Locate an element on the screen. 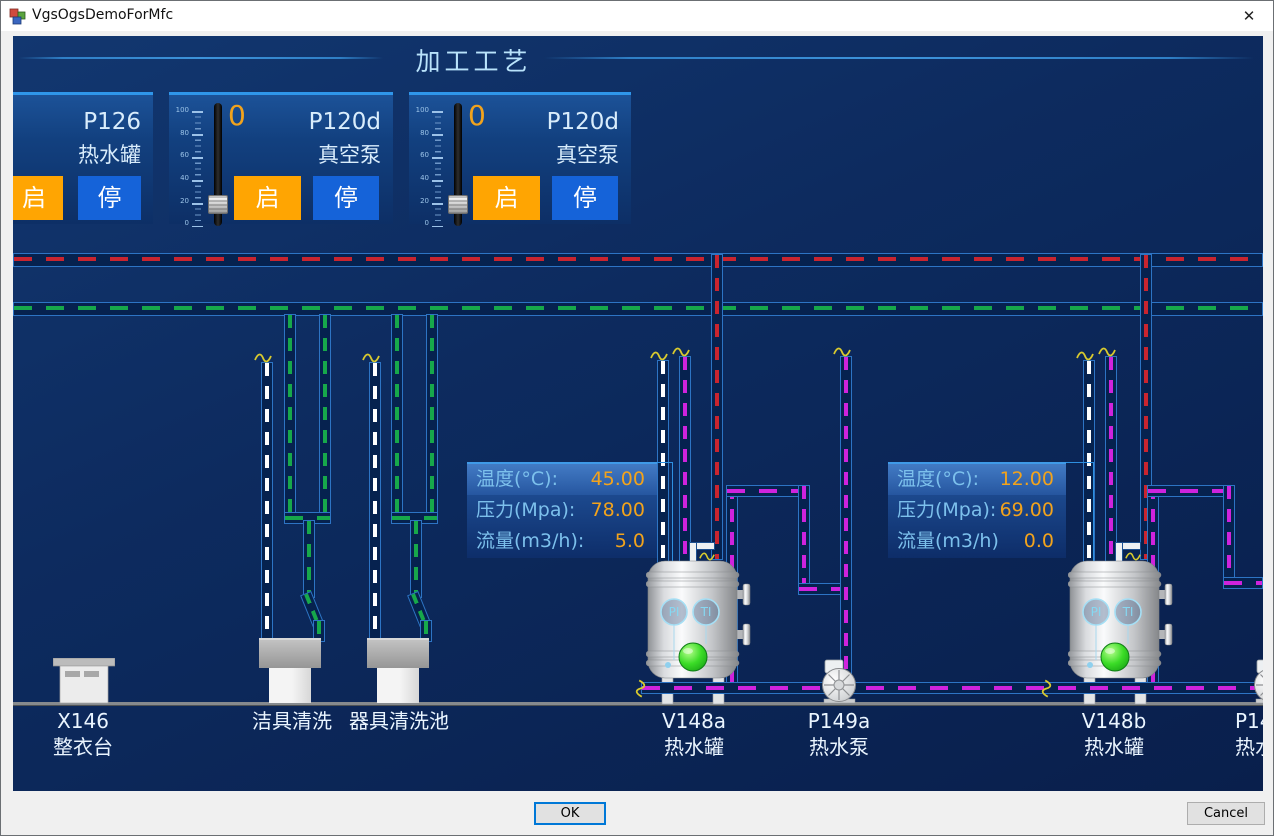  svg-text: TI is located at coordinates (706, 612).